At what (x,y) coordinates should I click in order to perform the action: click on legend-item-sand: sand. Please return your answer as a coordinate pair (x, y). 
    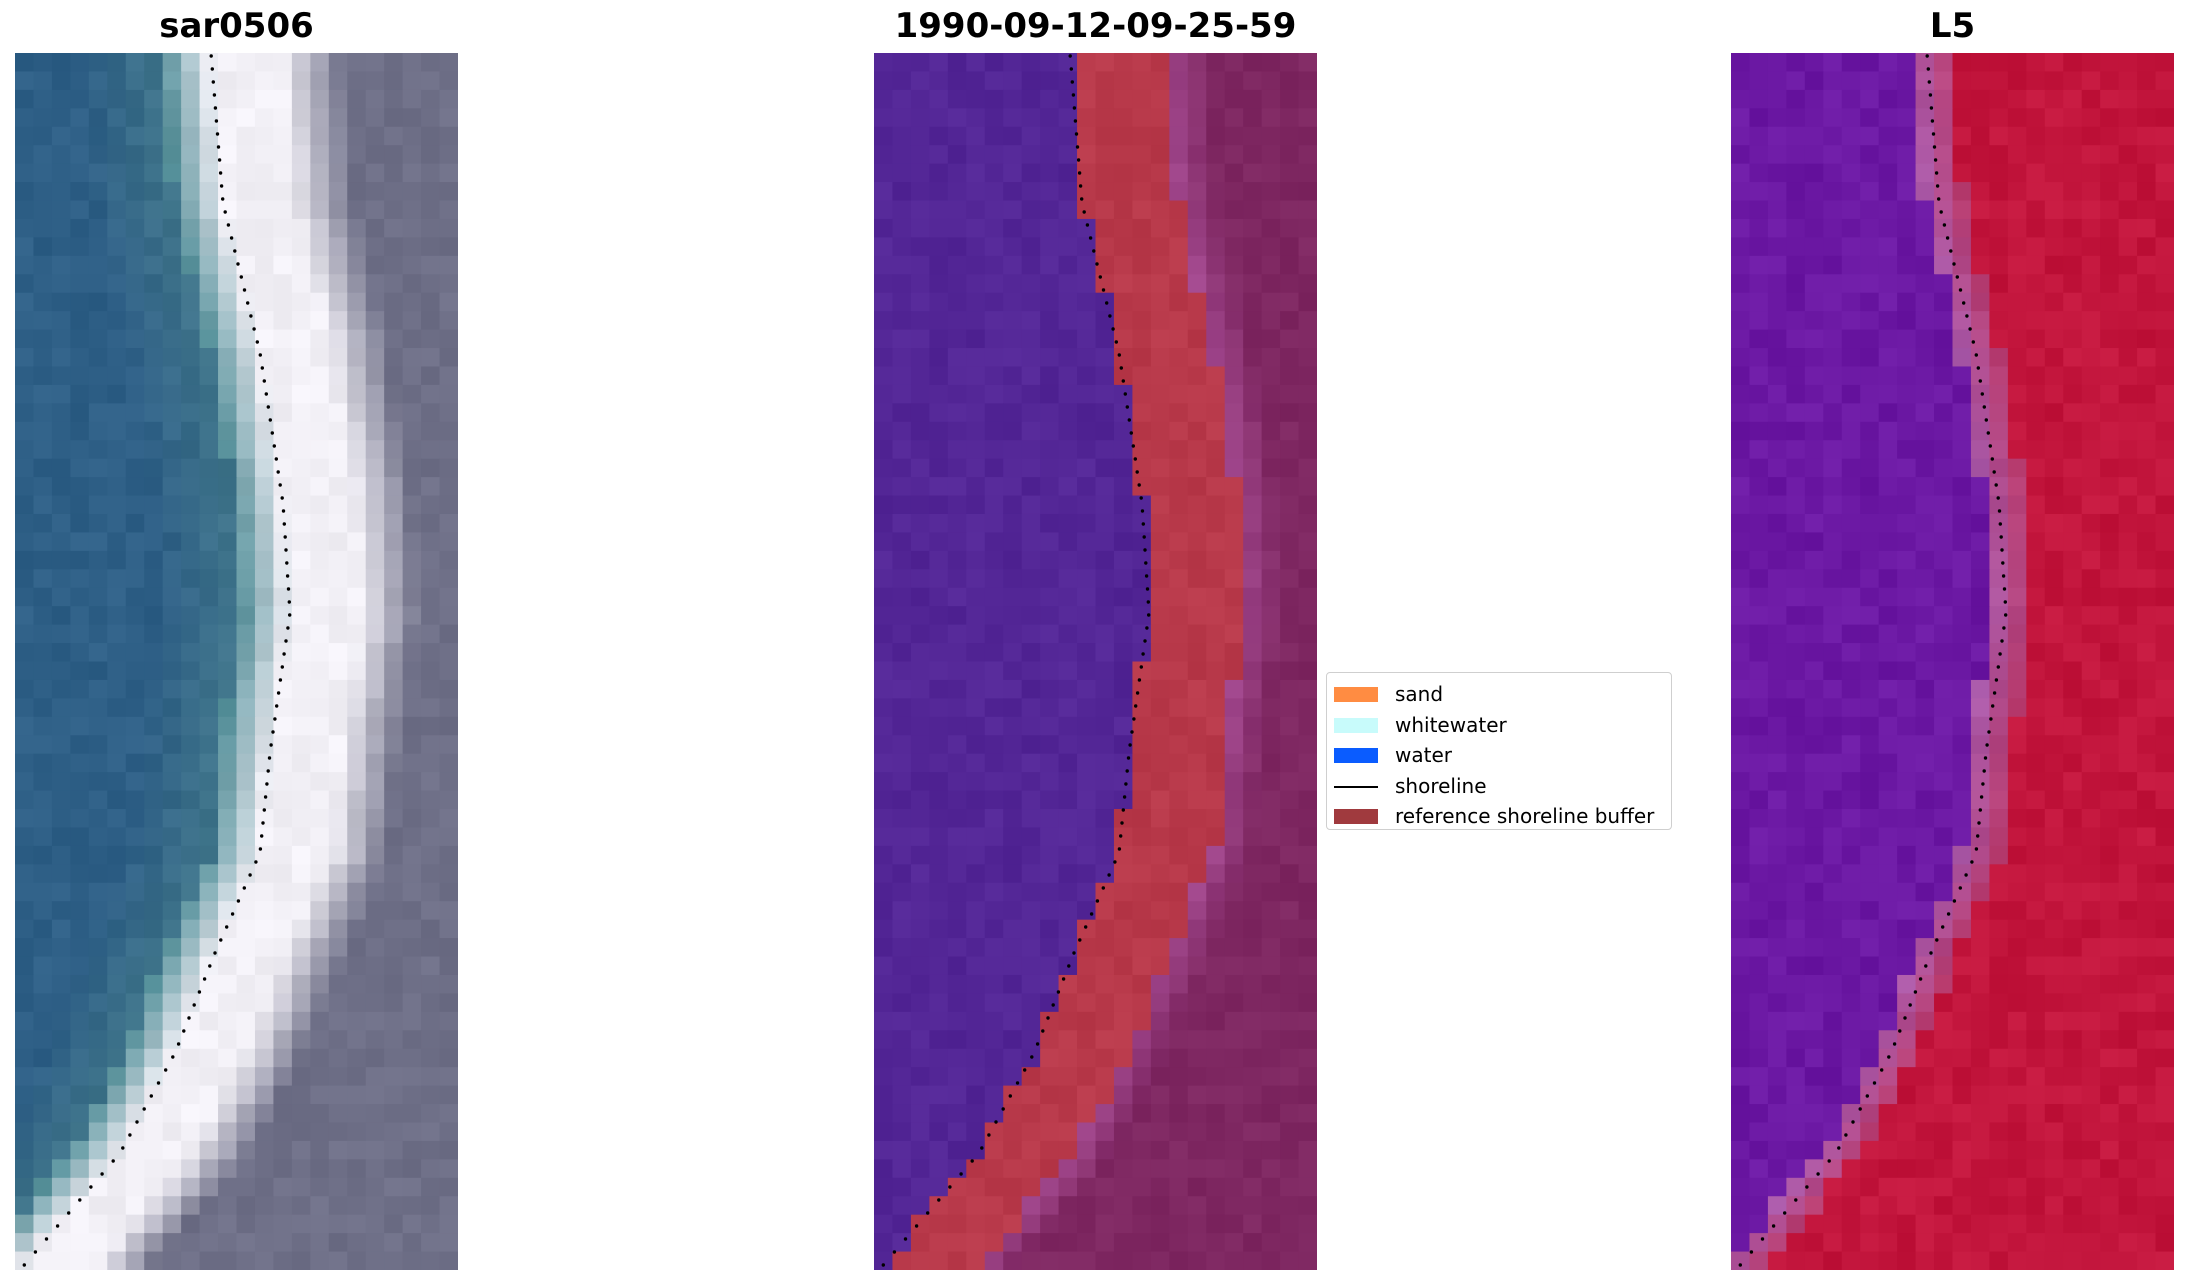
    Looking at the image, I should click on (1499, 694).